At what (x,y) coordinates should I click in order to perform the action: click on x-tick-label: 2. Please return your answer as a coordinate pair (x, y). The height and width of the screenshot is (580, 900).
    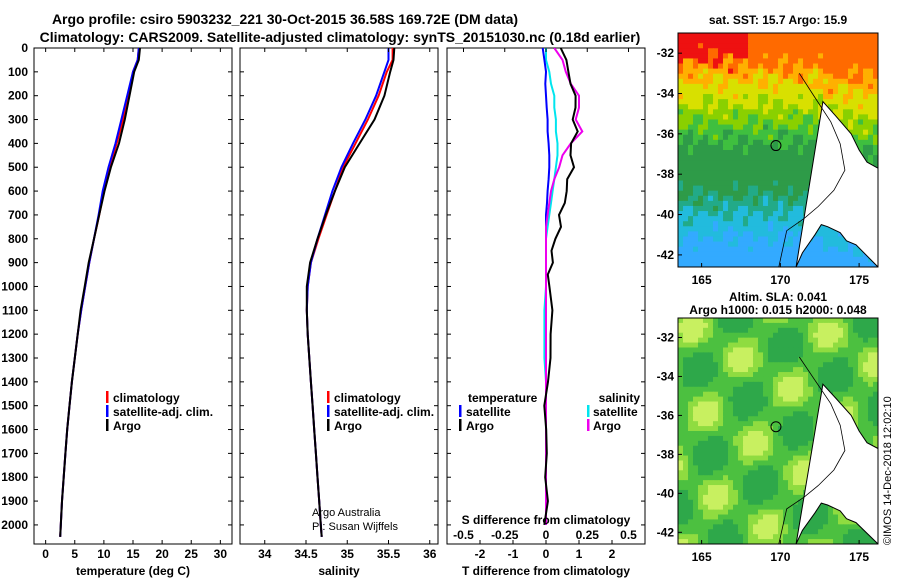
    Looking at the image, I should click on (612, 554).